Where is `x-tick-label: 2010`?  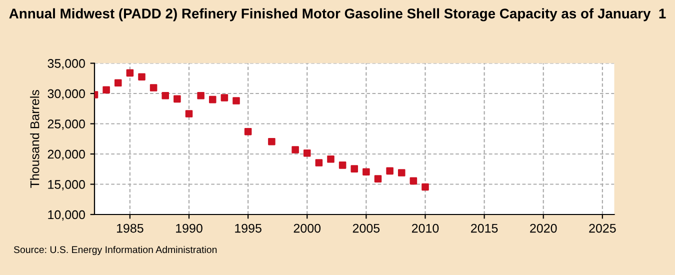 x-tick-label: 2010 is located at coordinates (425, 228).